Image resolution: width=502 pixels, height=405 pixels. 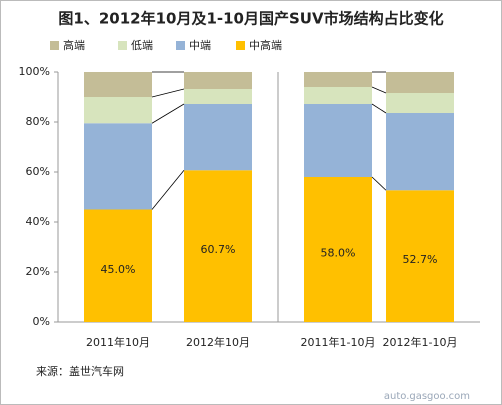 I want to click on legend-label: 中高端, so click(x=265, y=45).